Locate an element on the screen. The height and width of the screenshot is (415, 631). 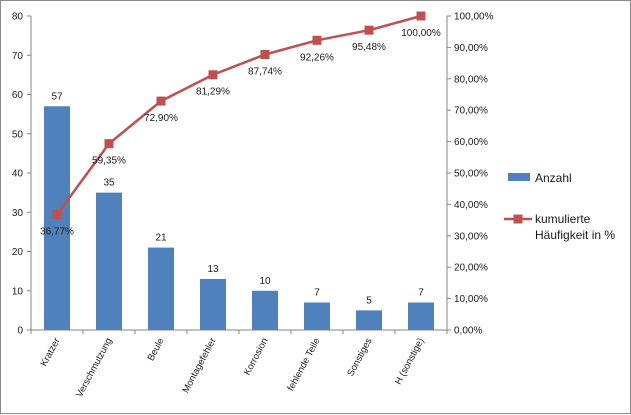
legend-swatch-anzahl is located at coordinates (519, 177).